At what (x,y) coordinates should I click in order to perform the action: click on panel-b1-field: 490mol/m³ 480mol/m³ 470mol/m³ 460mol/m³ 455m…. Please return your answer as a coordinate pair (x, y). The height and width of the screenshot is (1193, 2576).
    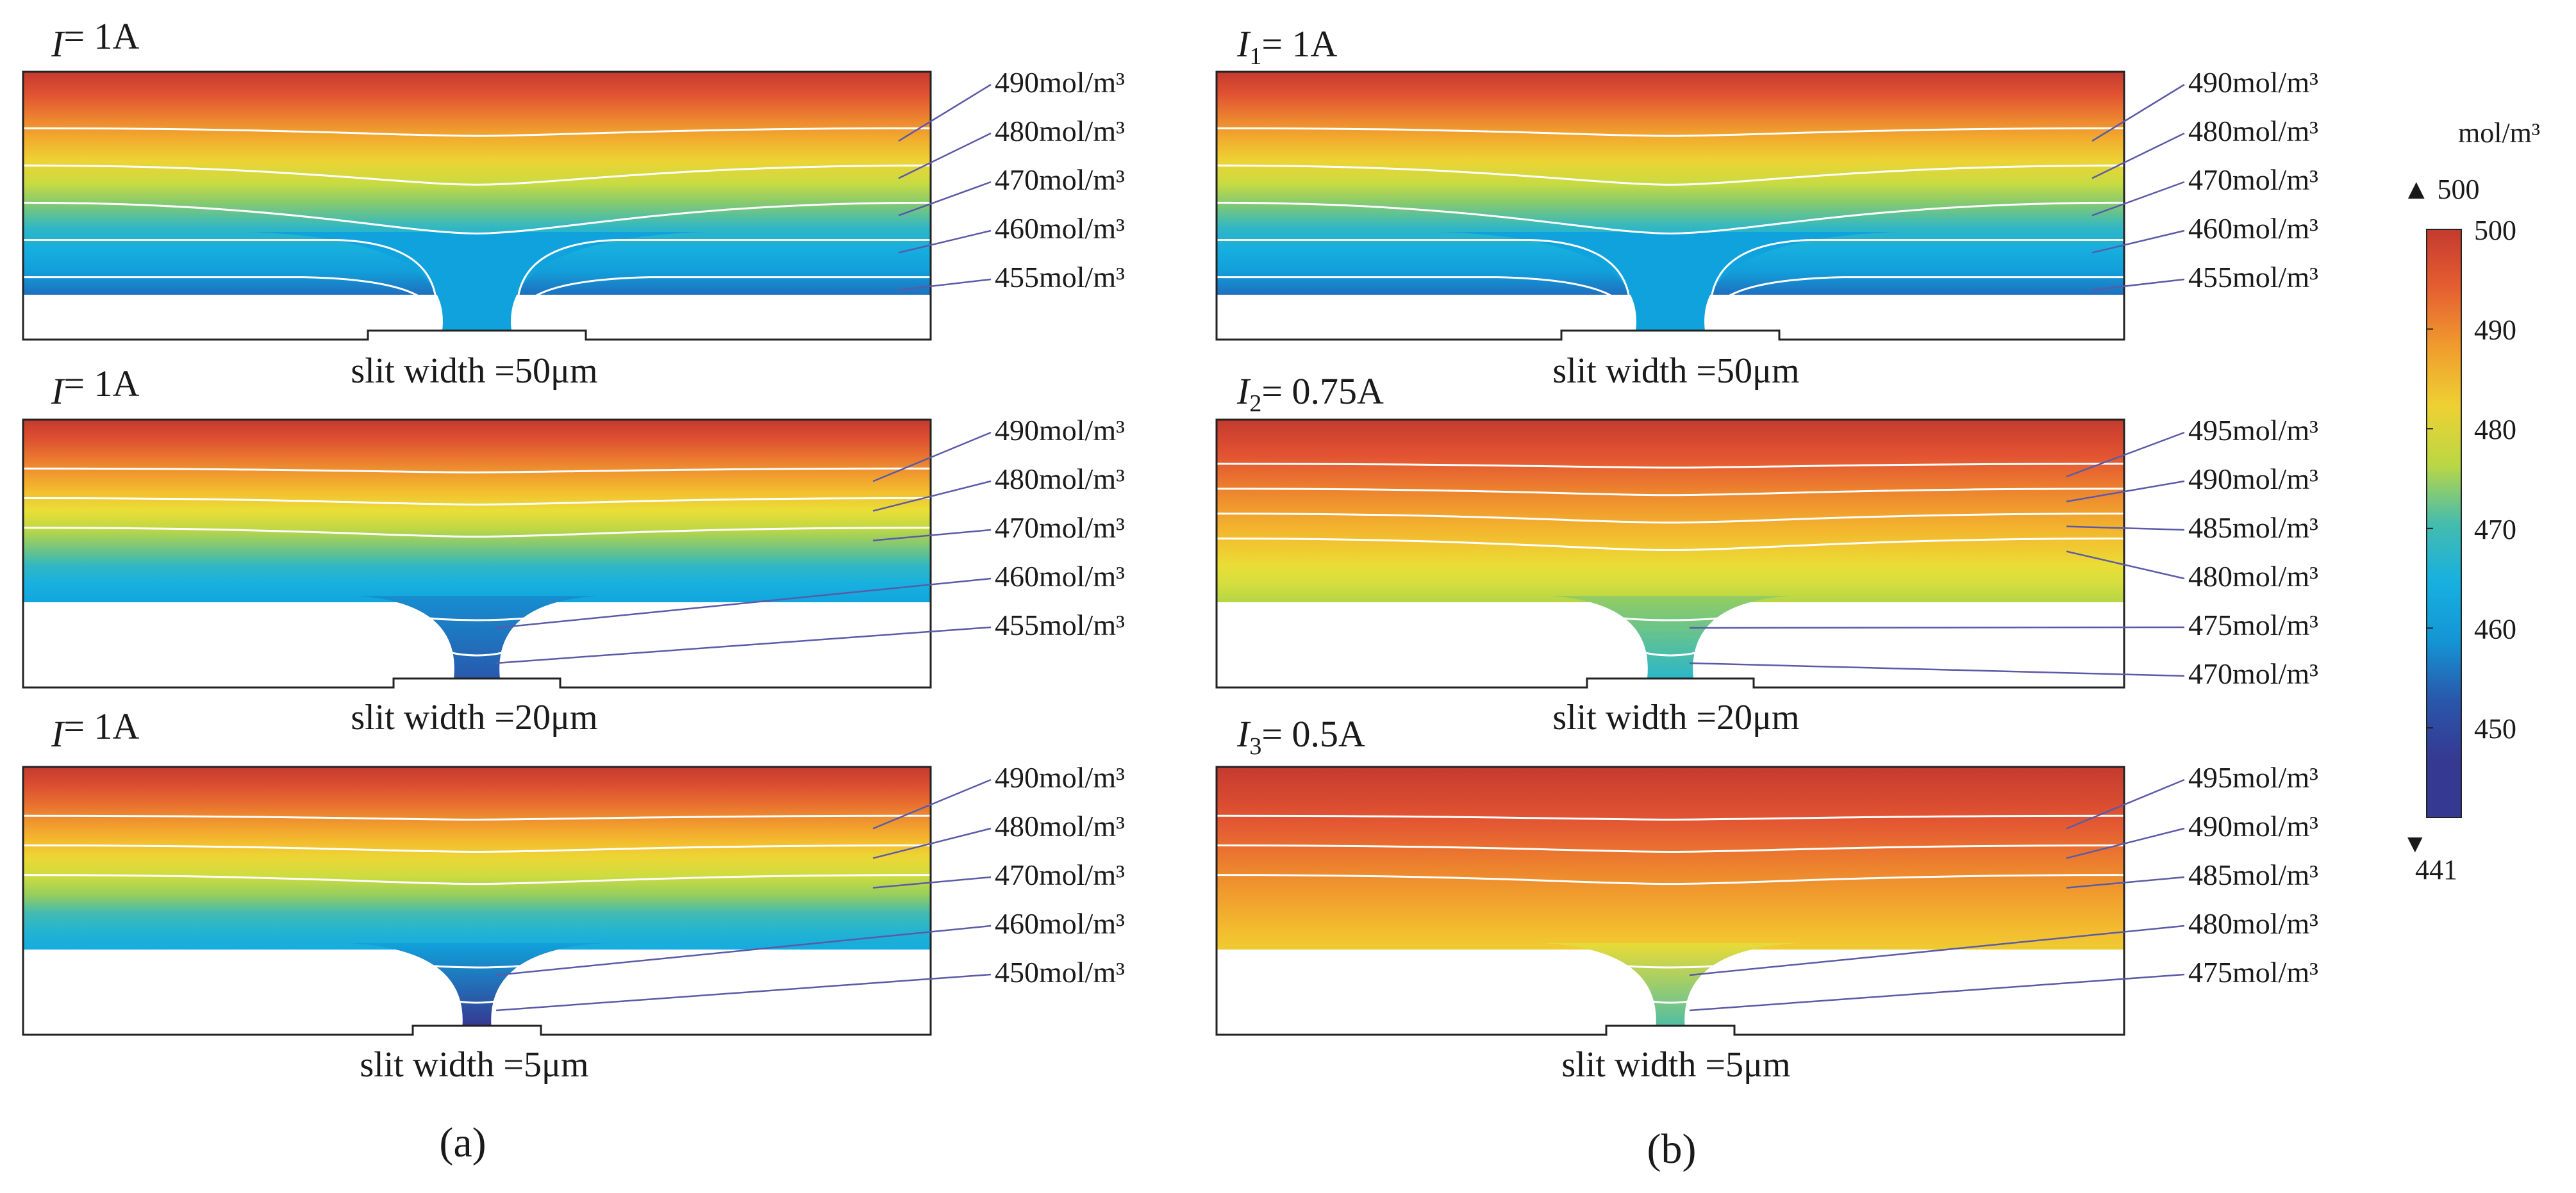
    Looking at the image, I should click on (1767, 203).